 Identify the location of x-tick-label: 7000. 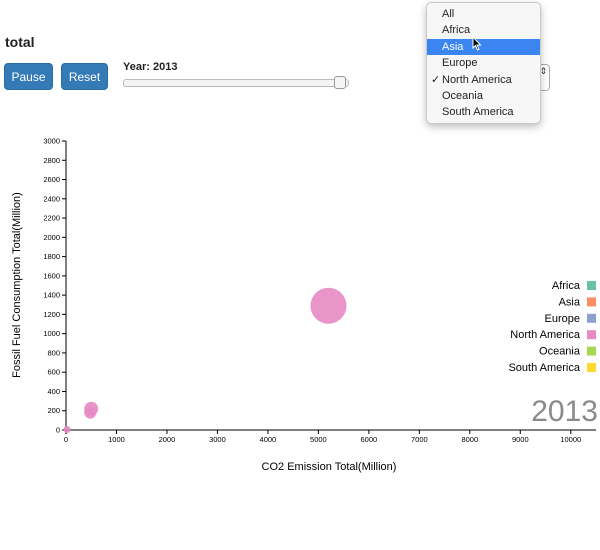
(419, 439).